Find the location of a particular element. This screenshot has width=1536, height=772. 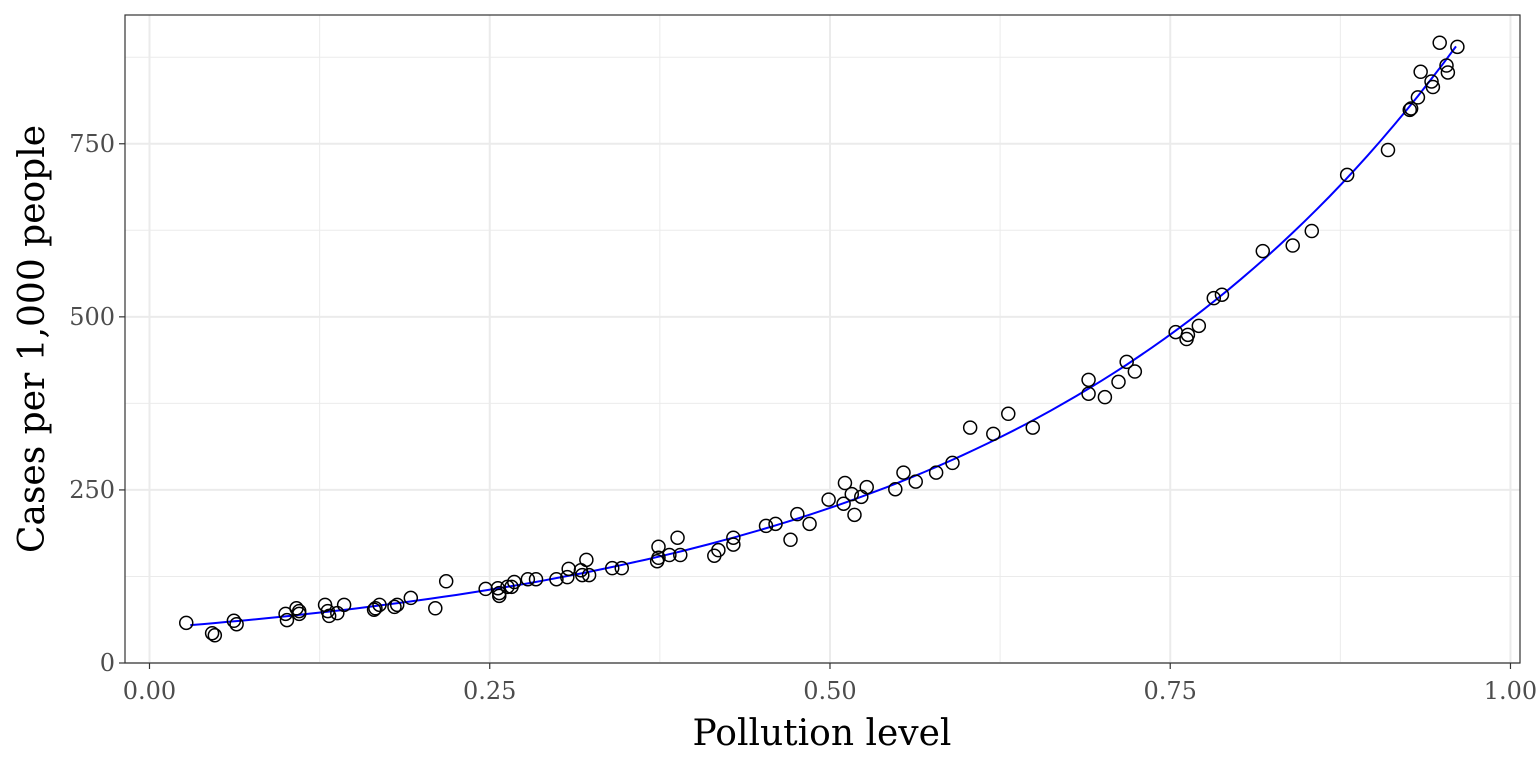

y-tick-label: 250 is located at coordinates (92, 490).